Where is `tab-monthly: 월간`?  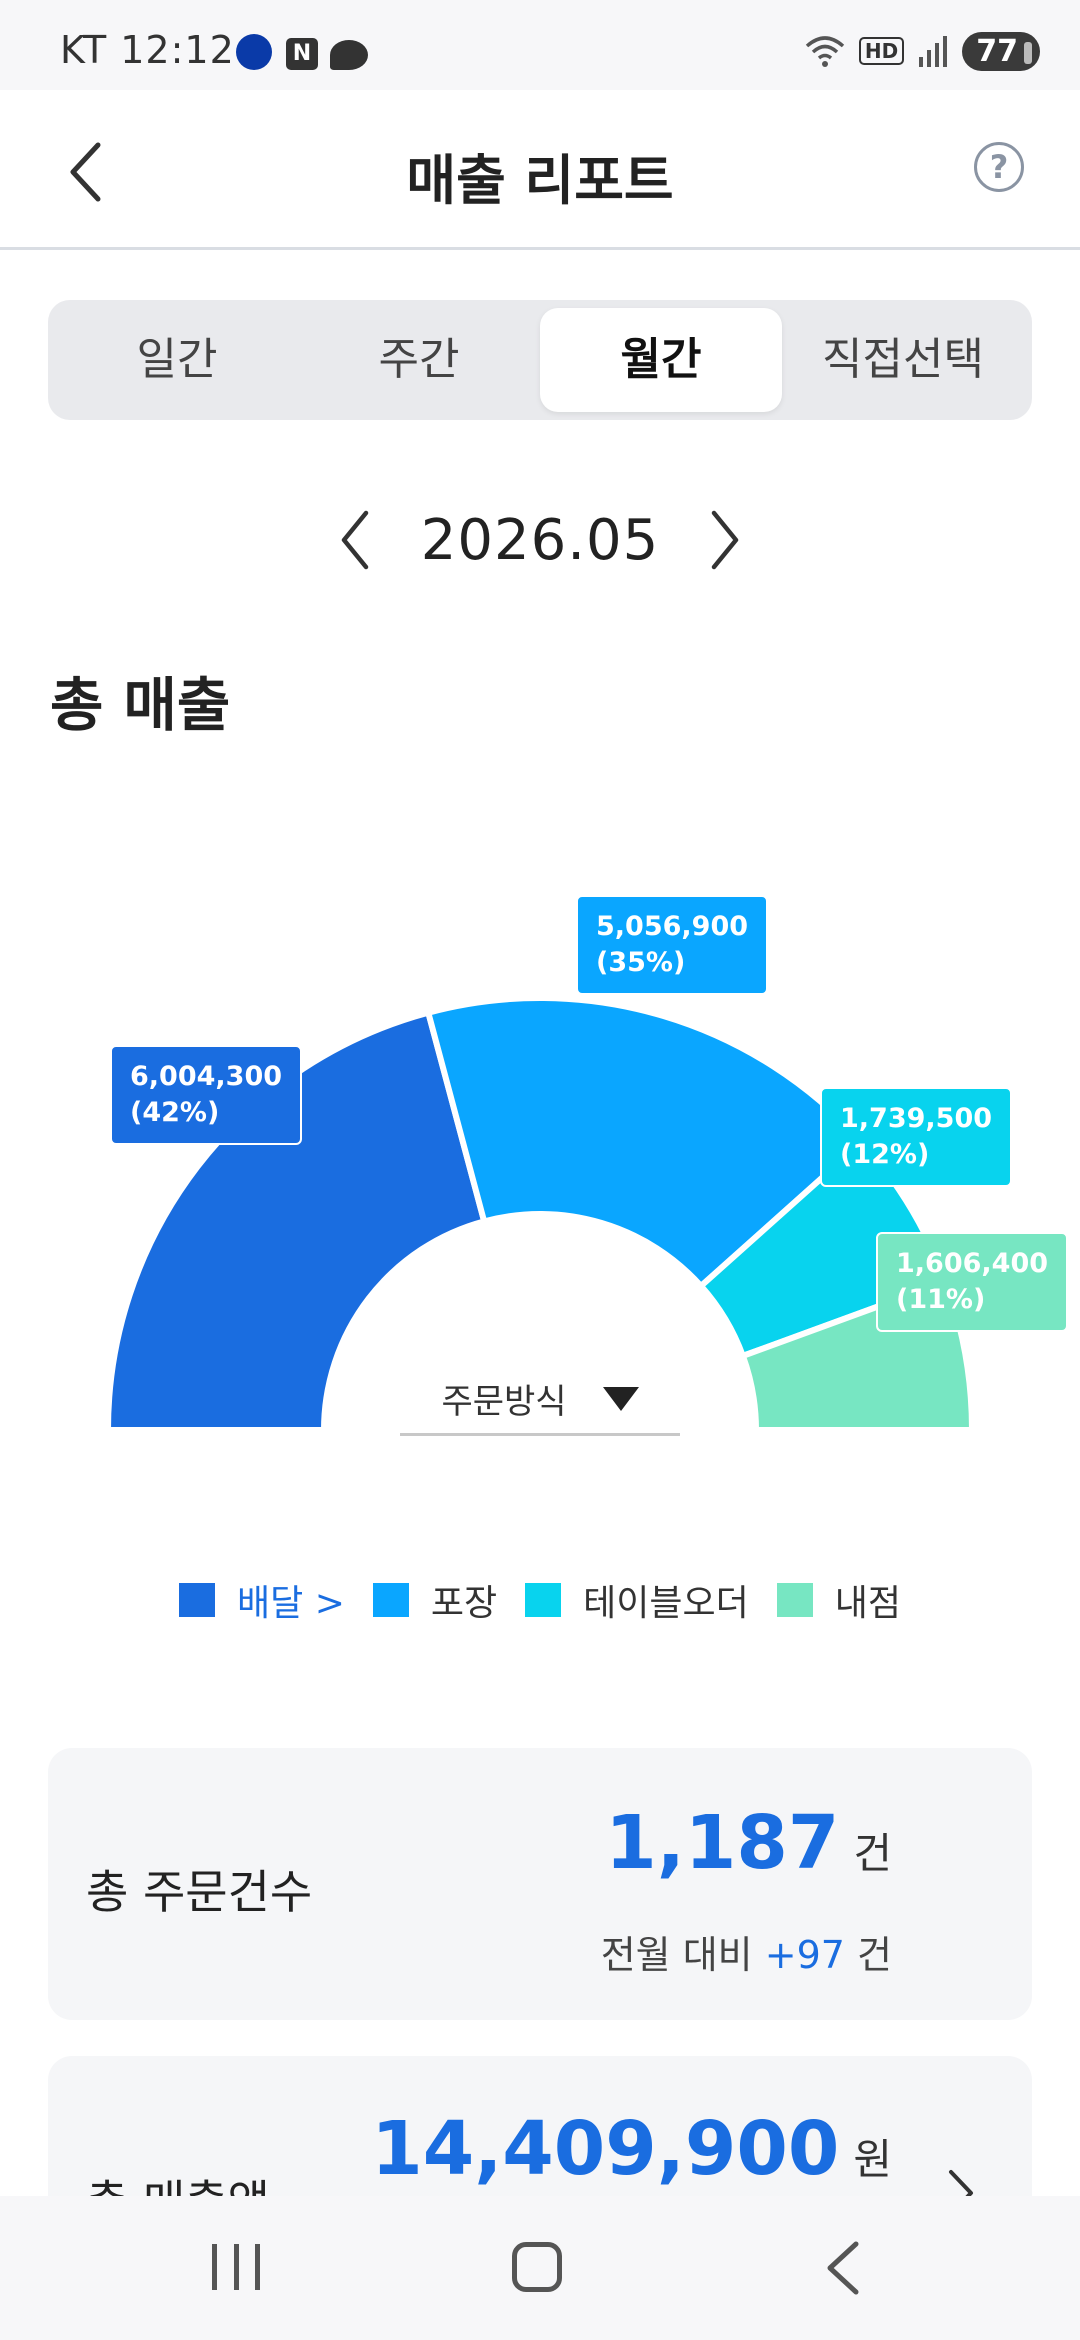 tab-monthly: 월간 is located at coordinates (661, 360).